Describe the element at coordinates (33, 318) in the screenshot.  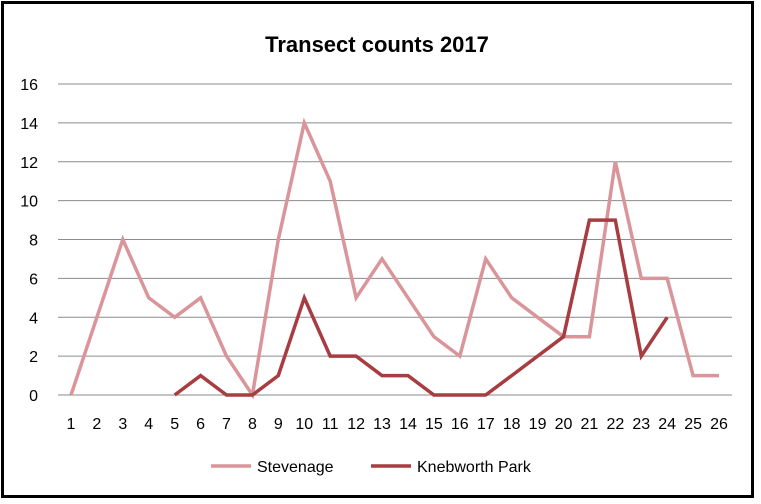
I see `y-tick-label: 4` at that location.